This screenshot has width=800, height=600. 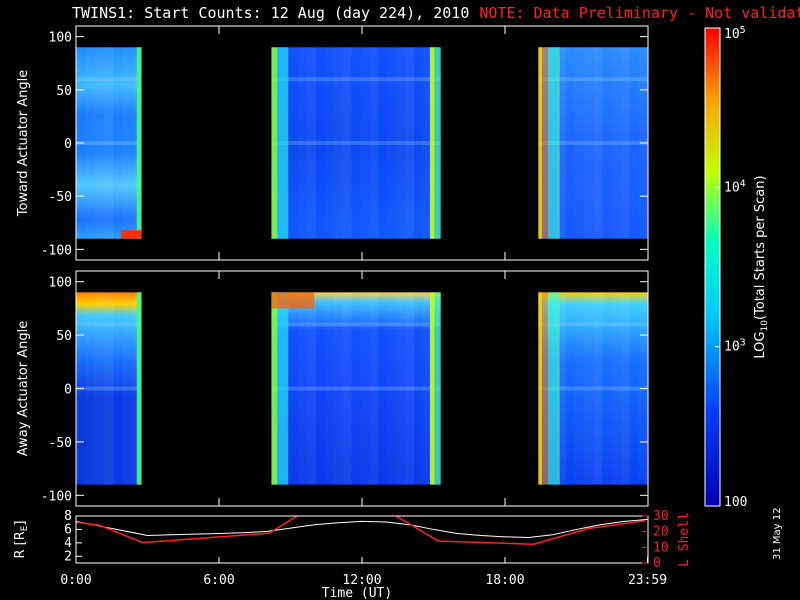 I want to click on y2-tick-label: 0, so click(x=657, y=563).